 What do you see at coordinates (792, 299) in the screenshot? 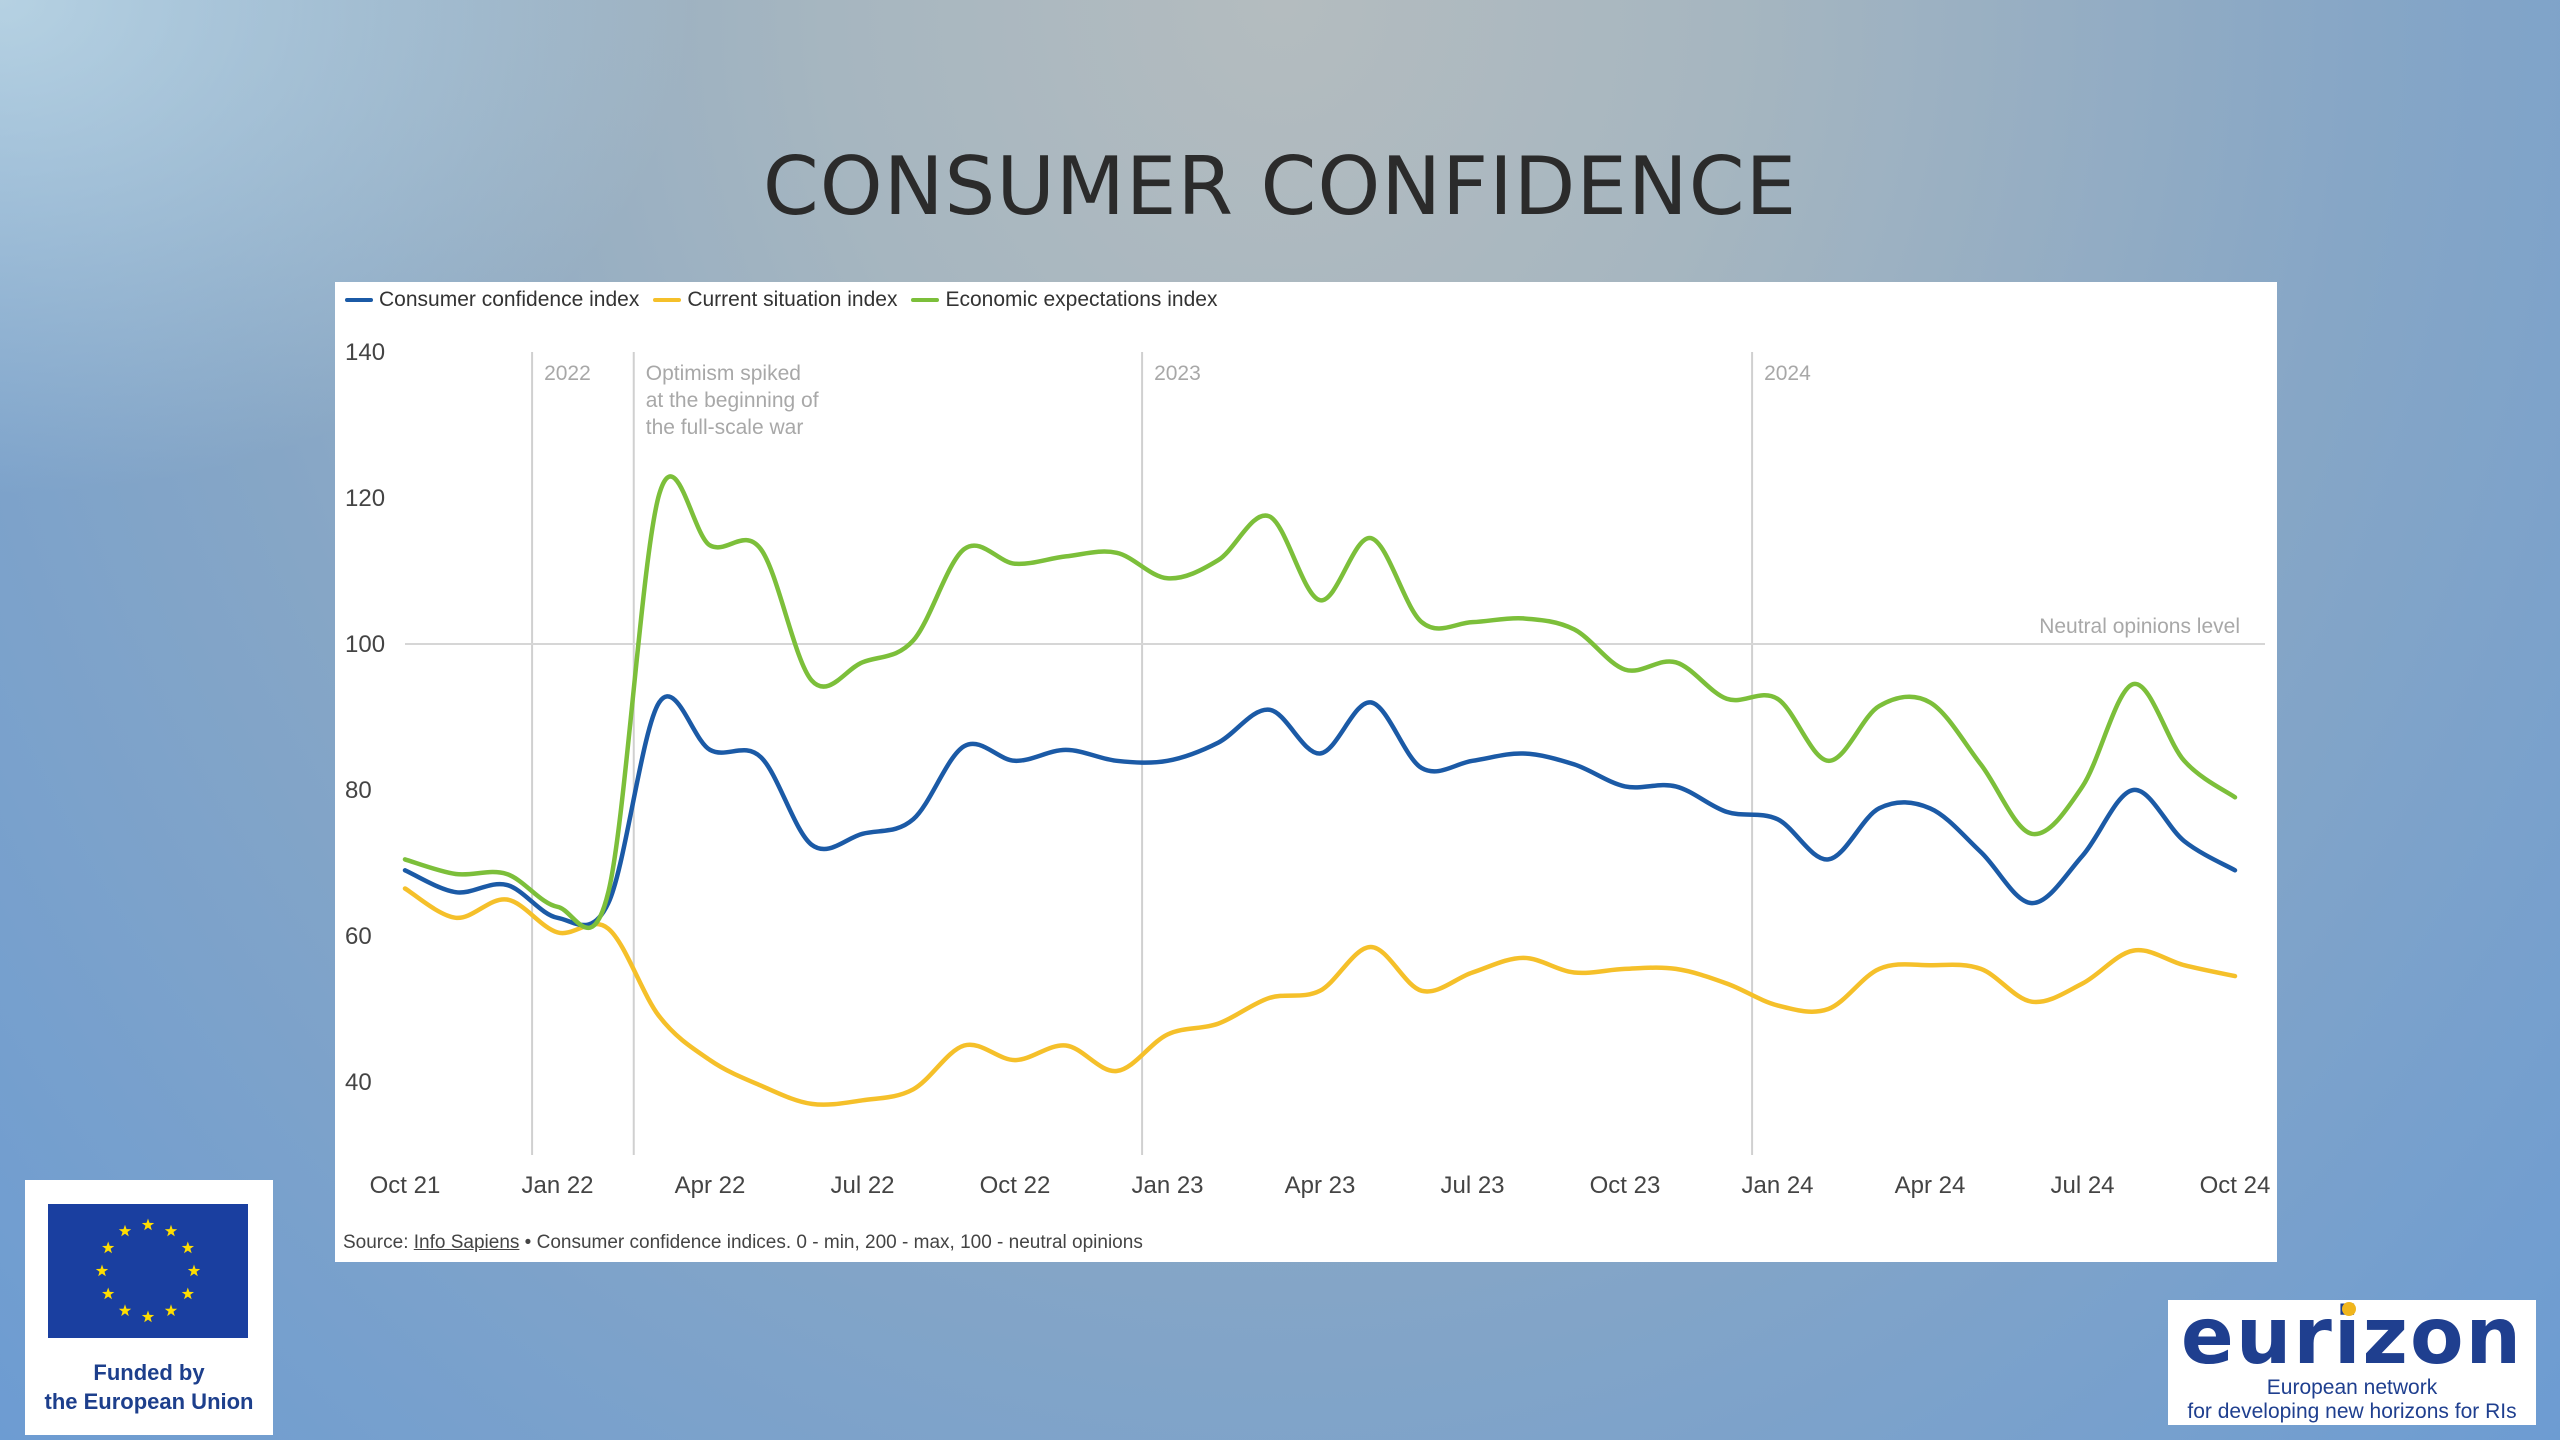
I see `legend-label: Current situation index` at bounding box center [792, 299].